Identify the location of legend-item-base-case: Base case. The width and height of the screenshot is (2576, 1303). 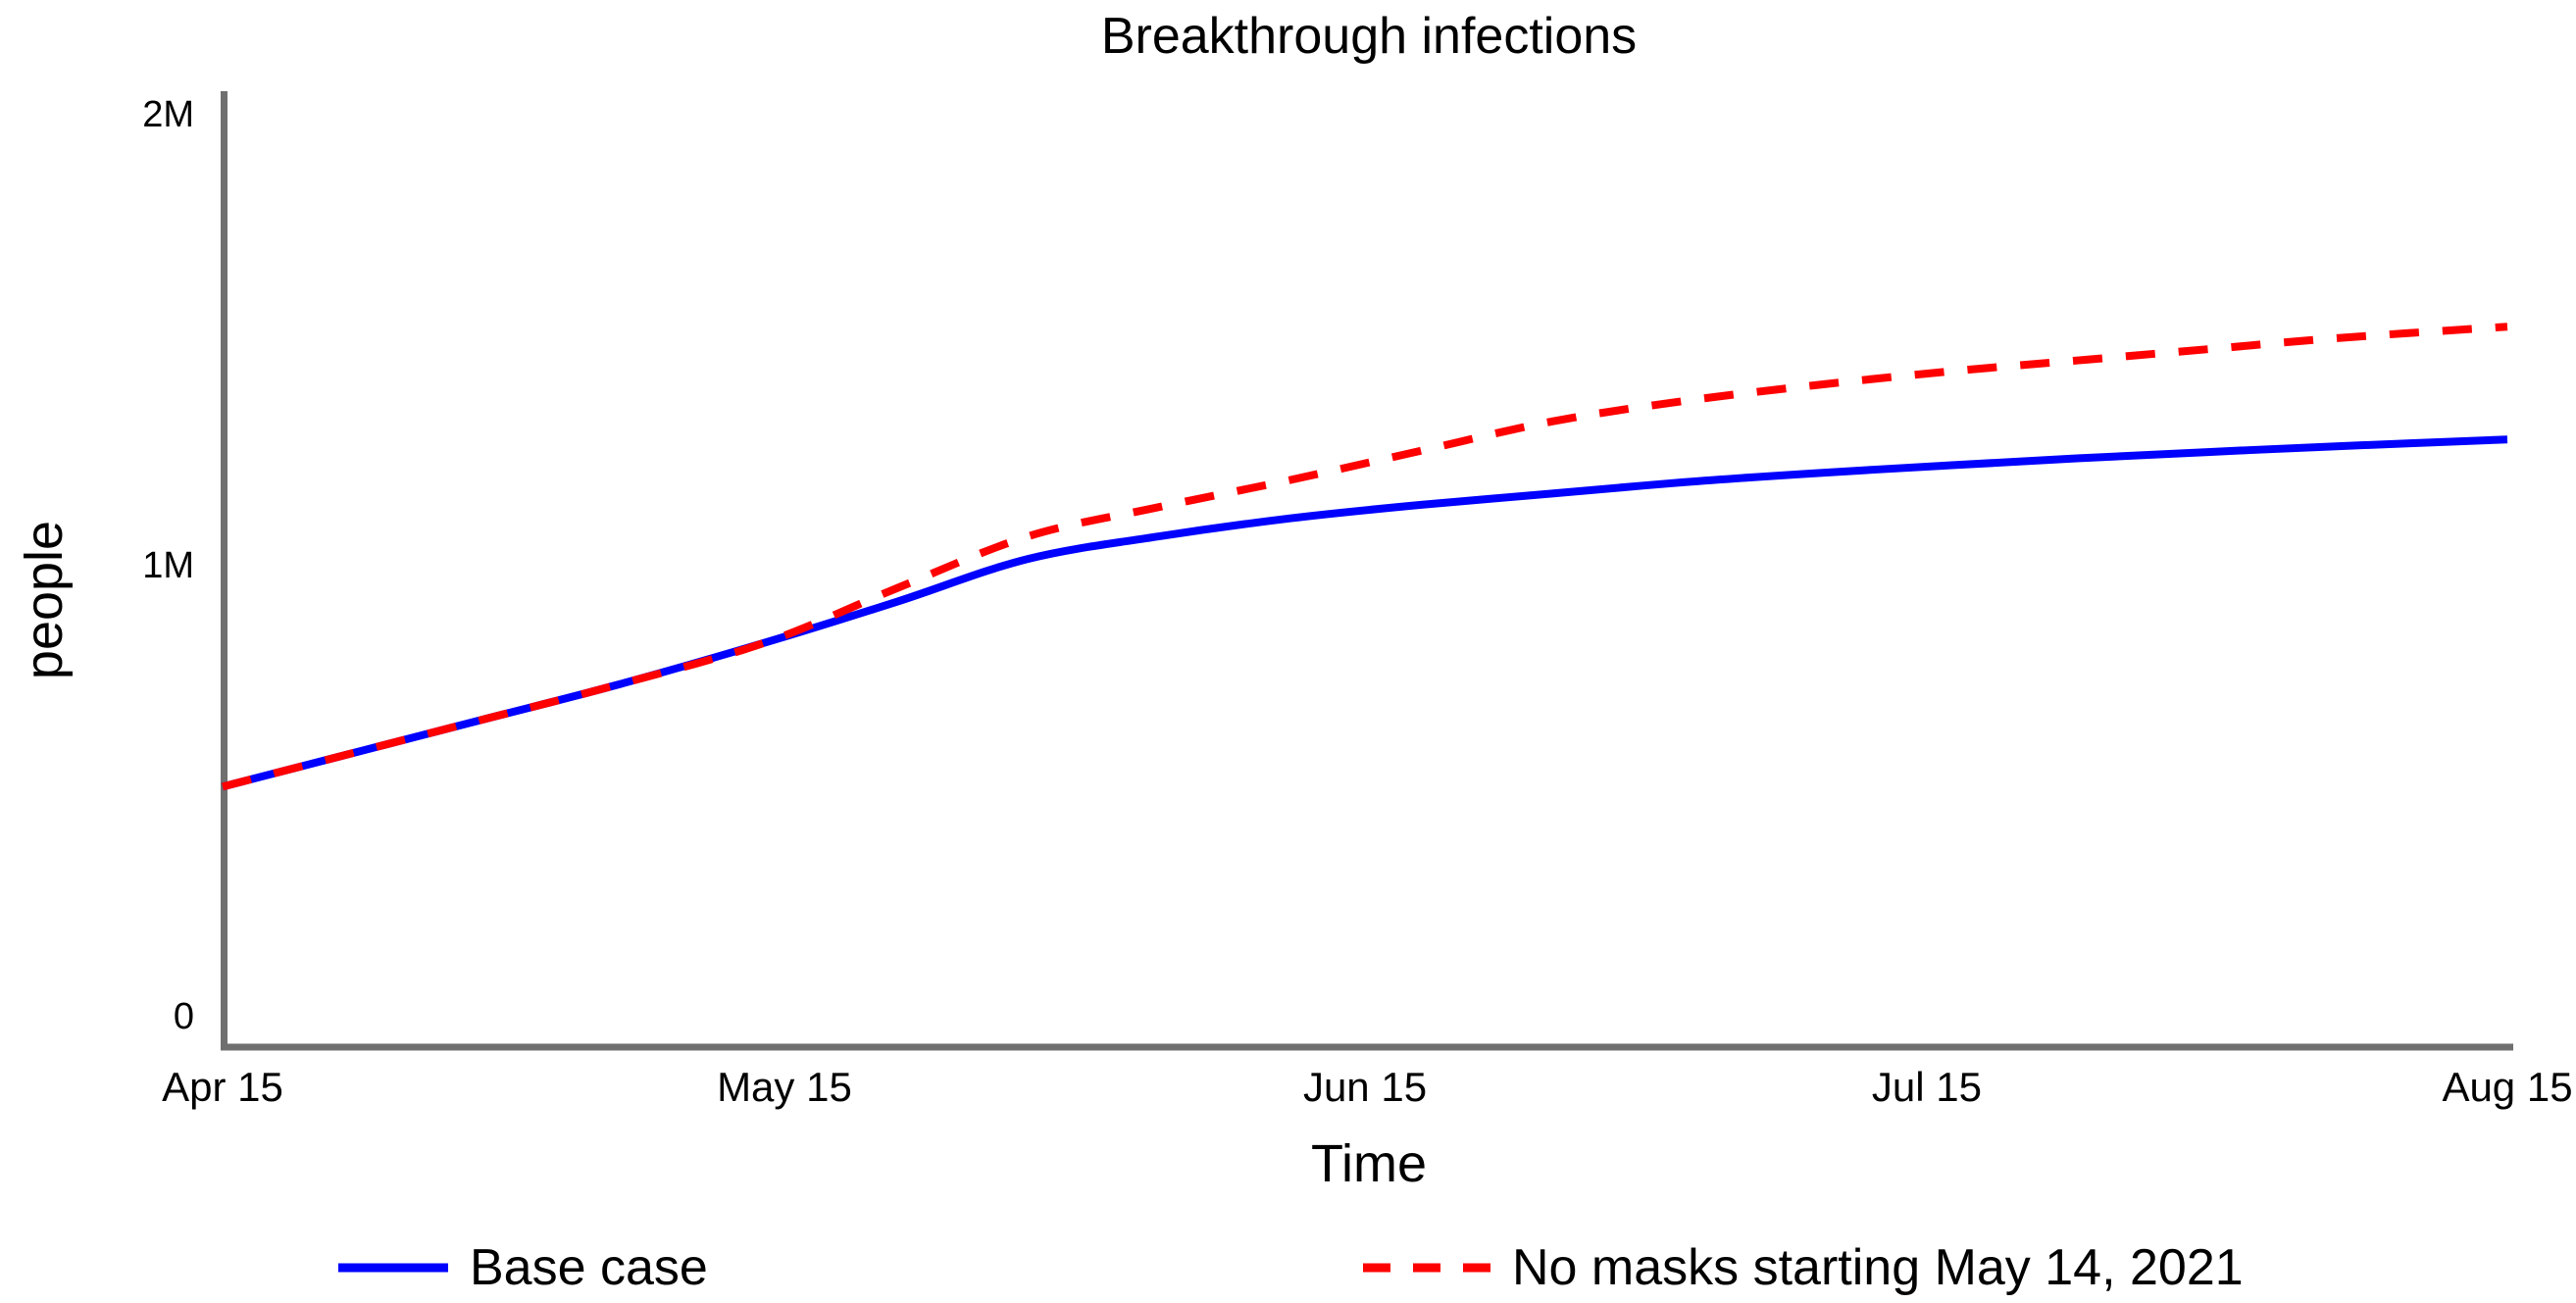
(523, 1267).